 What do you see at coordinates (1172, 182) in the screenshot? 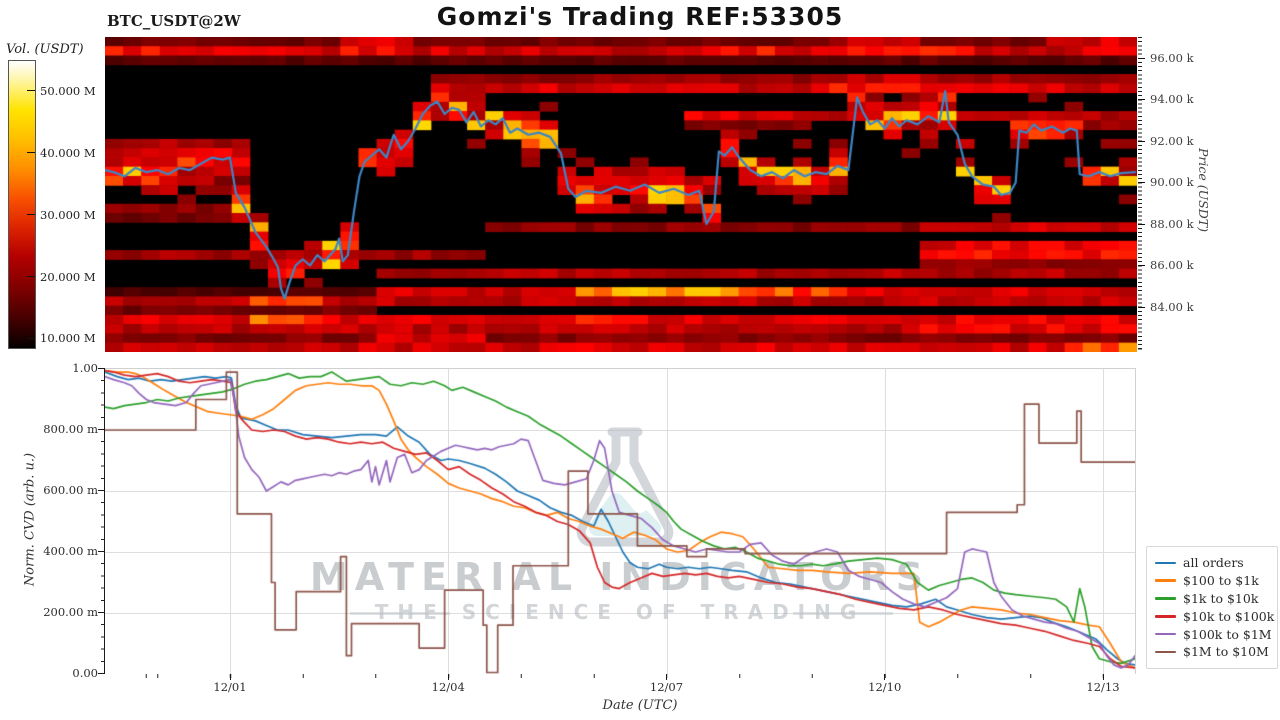
I see `price-tick-label: 90.00 k` at bounding box center [1172, 182].